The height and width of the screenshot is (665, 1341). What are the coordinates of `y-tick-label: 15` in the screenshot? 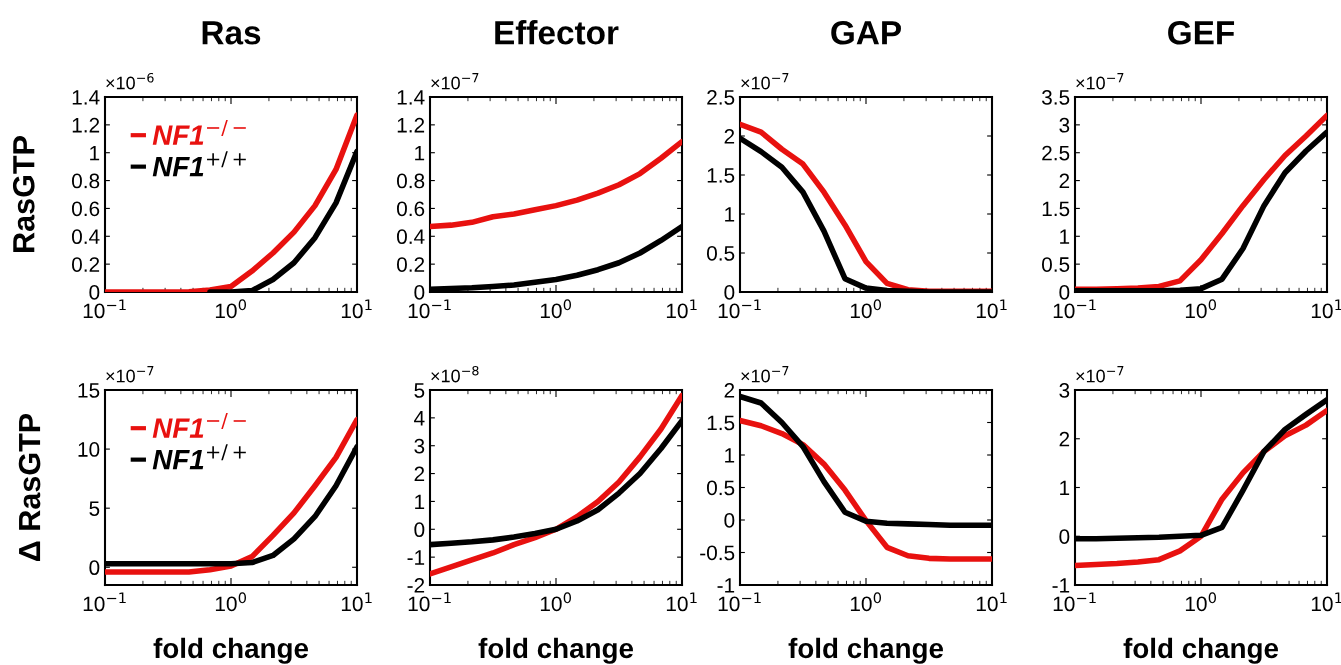 It's located at (89, 390).